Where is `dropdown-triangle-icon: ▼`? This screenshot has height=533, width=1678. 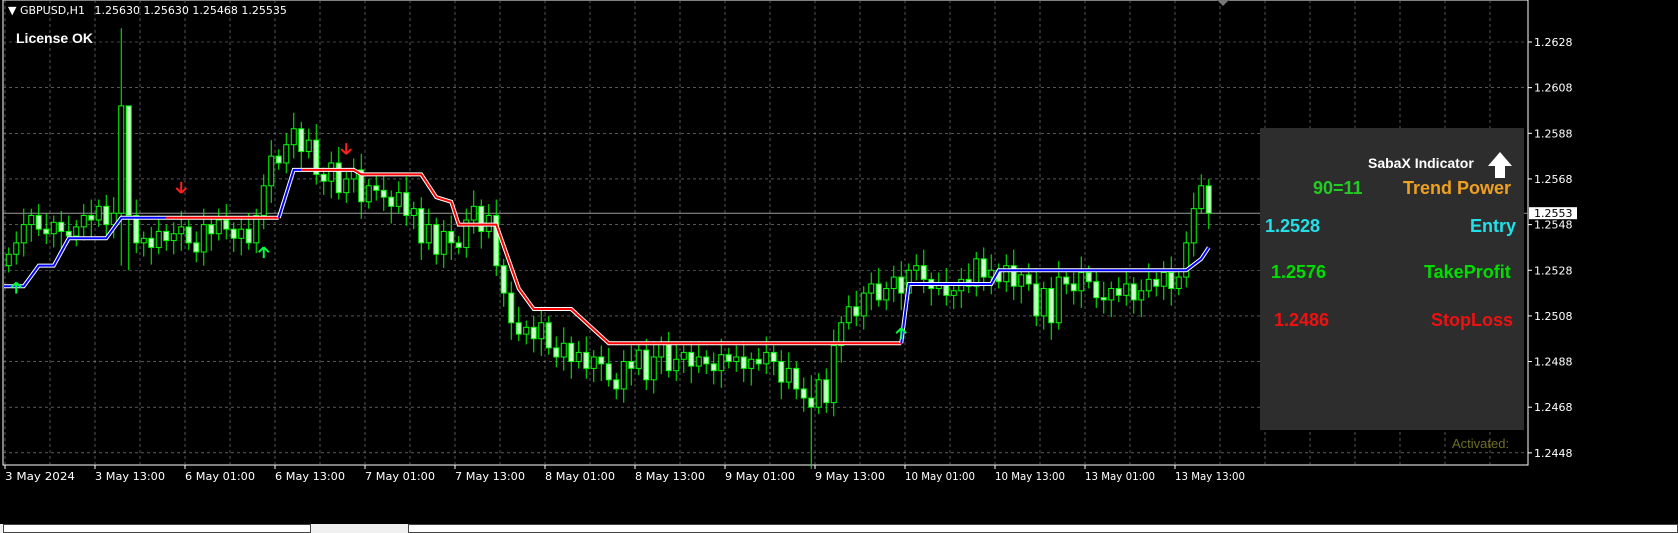
dropdown-triangle-icon: ▼ is located at coordinates (12, 10).